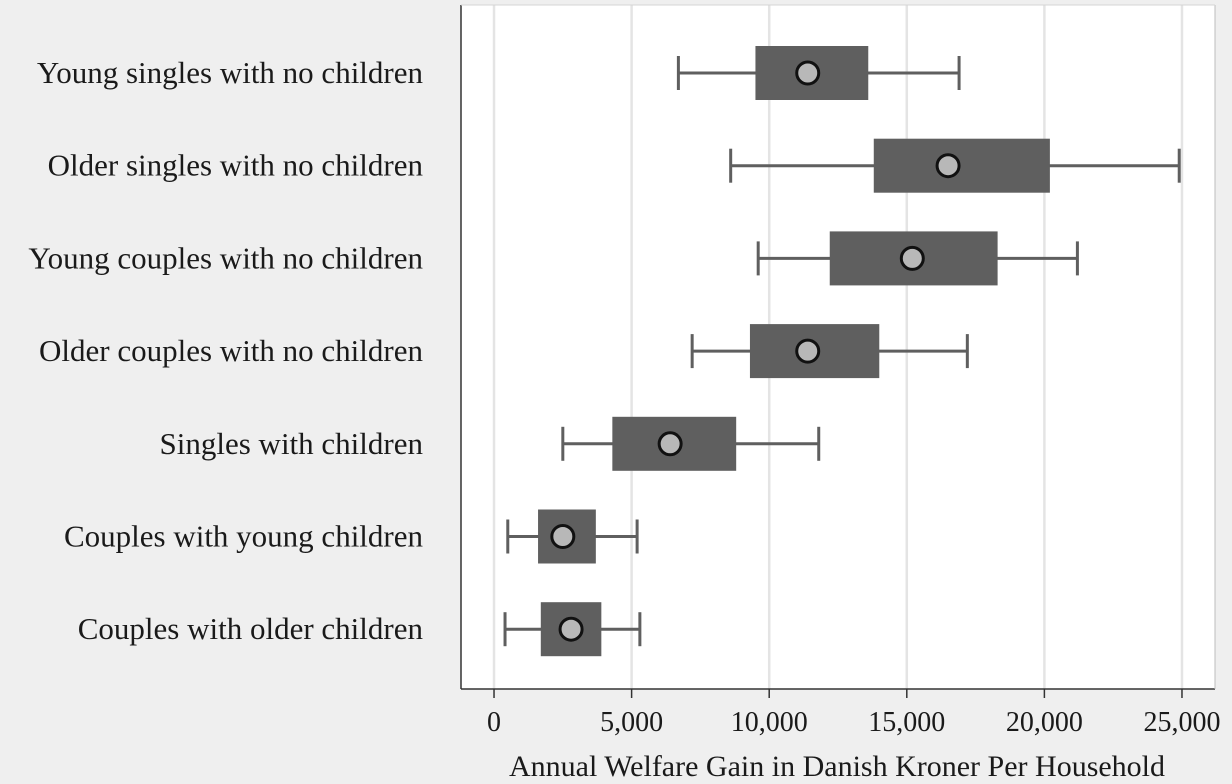  I want to click on x-tick-label: 10,000, so click(769, 722).